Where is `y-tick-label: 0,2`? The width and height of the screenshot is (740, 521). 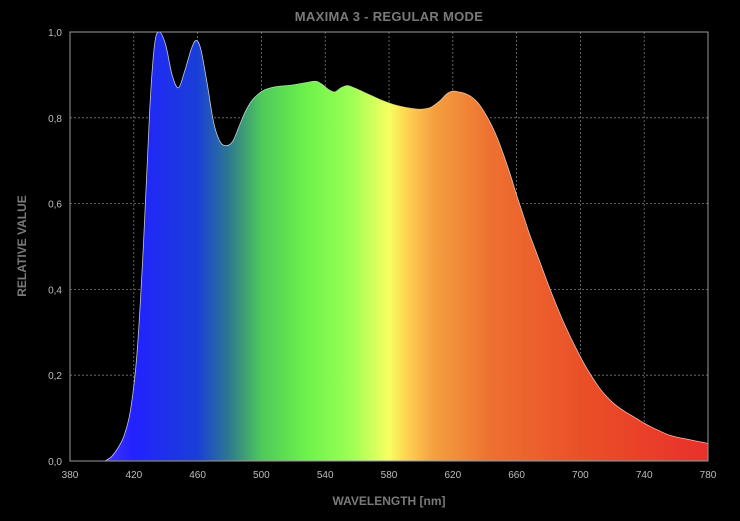
y-tick-label: 0,2 is located at coordinates (55, 376).